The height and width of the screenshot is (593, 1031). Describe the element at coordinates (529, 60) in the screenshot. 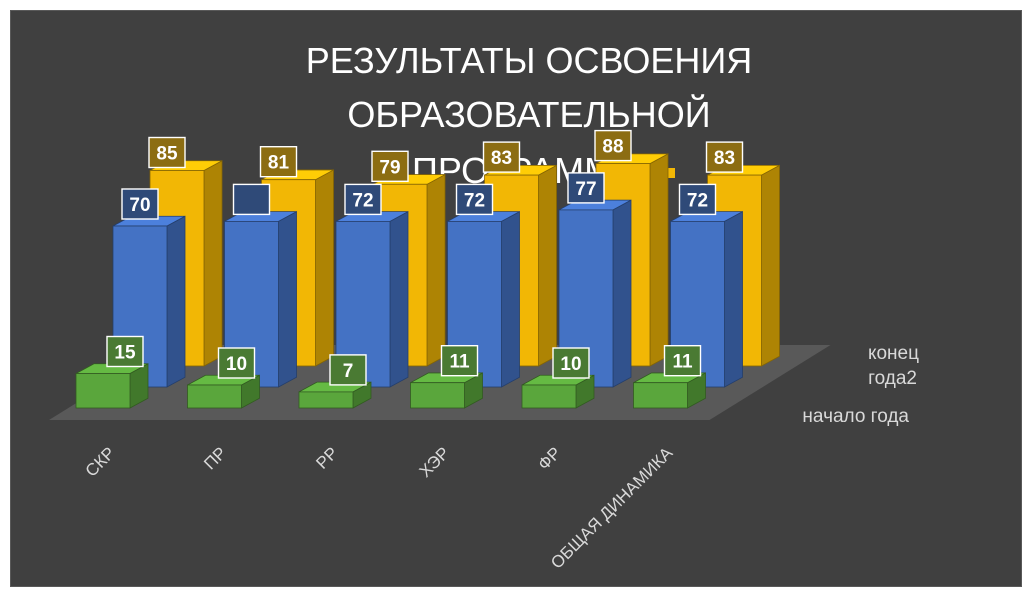

I see `chart-title-line-1: РЕЗУЛЬТАТЫ ОСВОЕНИЯ` at that location.